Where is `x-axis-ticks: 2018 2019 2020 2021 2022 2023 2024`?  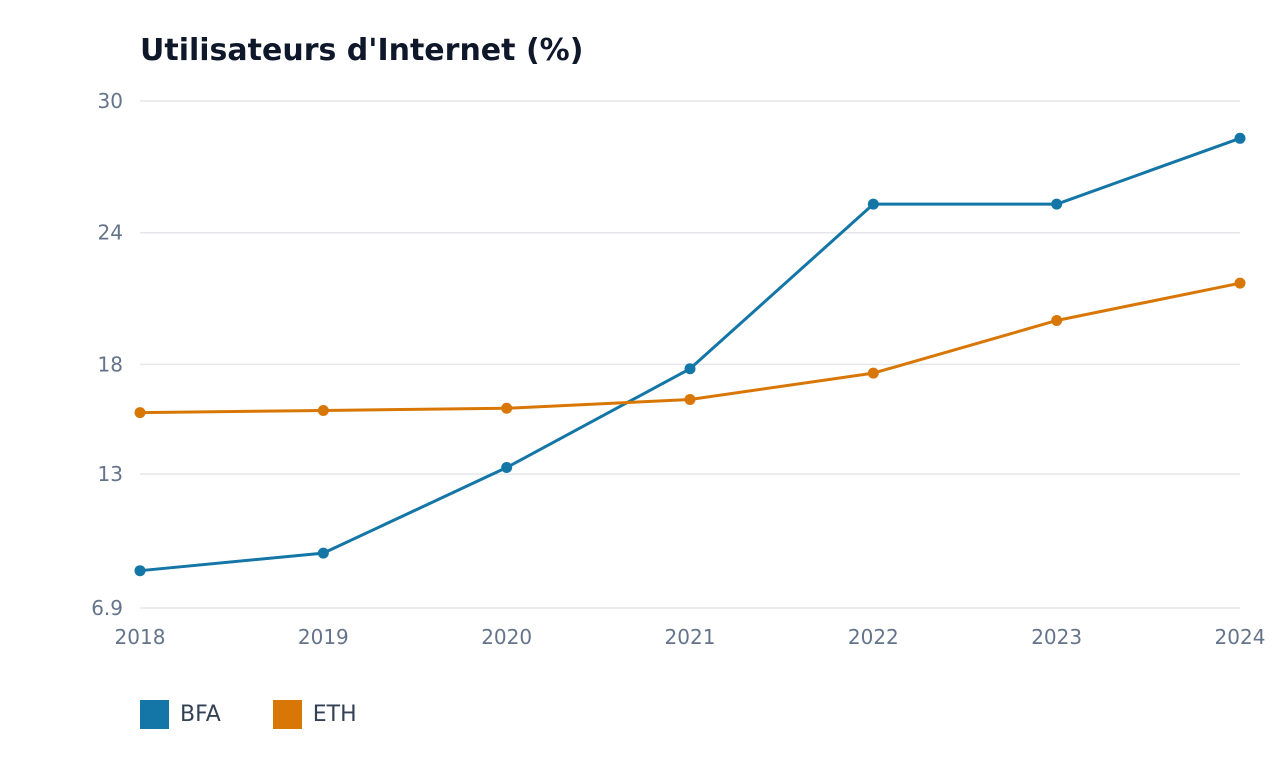 x-axis-ticks: 2018 2019 2020 2021 2022 2023 2024 is located at coordinates (690, 637).